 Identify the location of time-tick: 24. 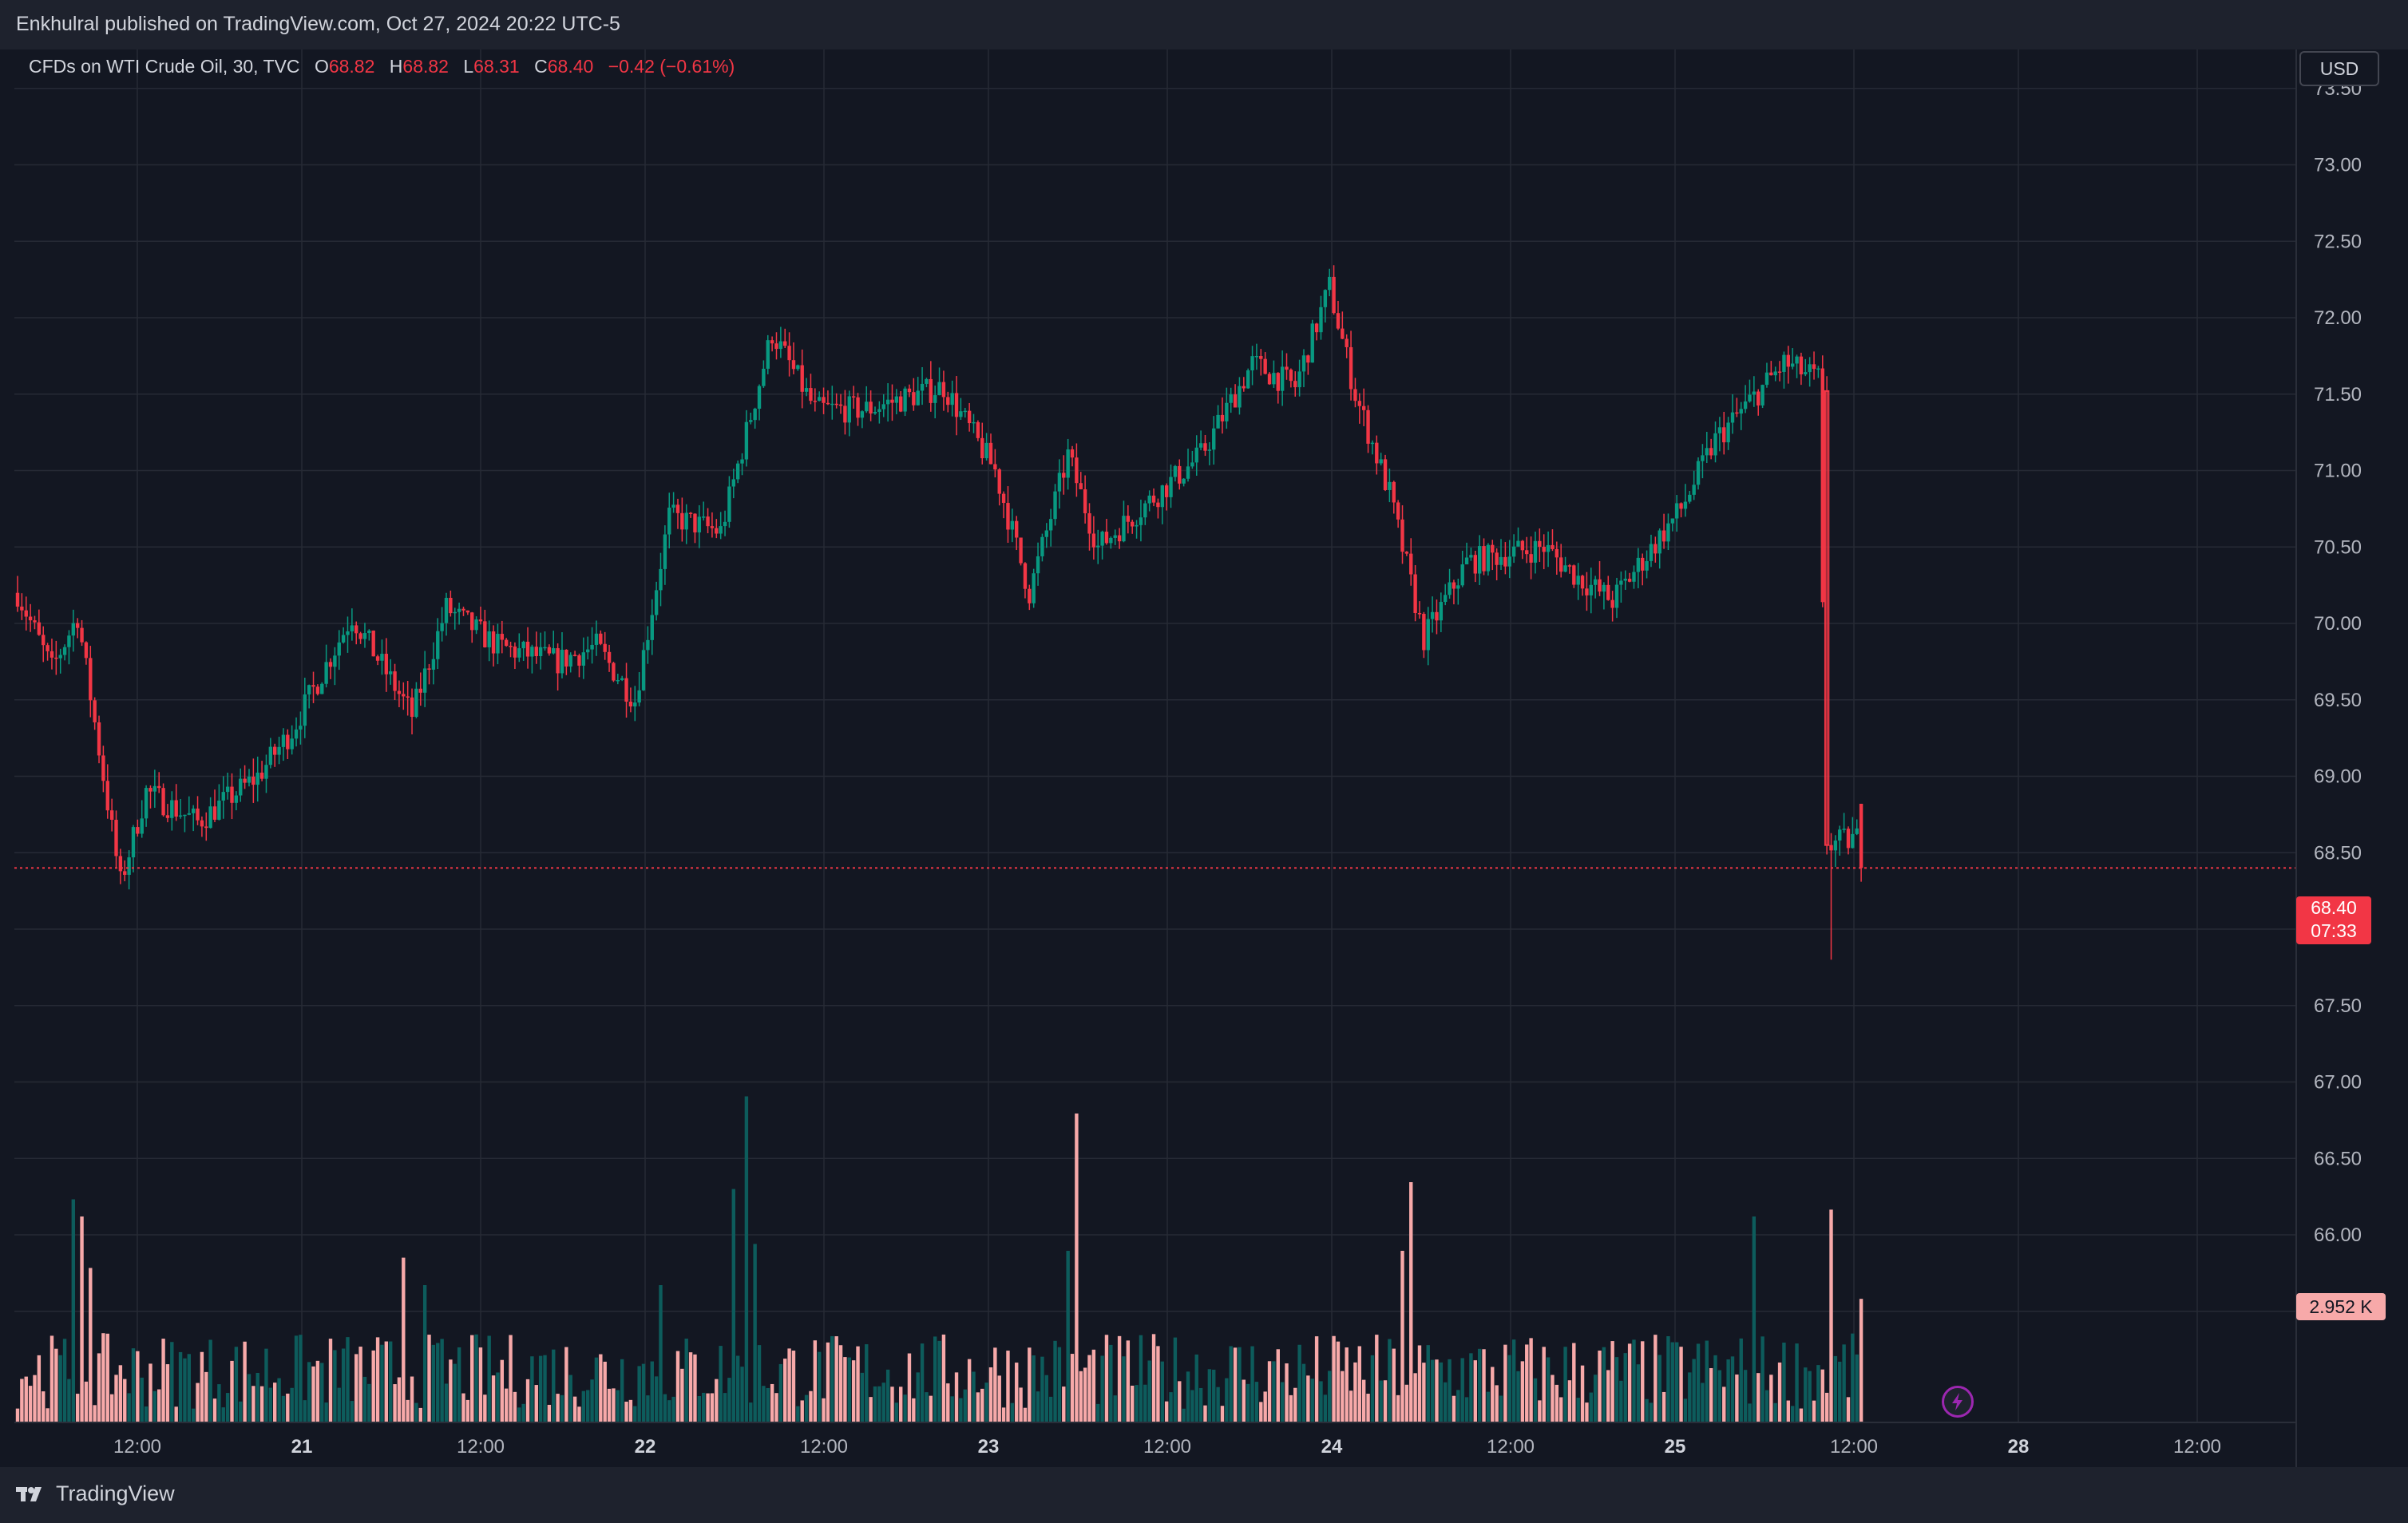
(1332, 1447).